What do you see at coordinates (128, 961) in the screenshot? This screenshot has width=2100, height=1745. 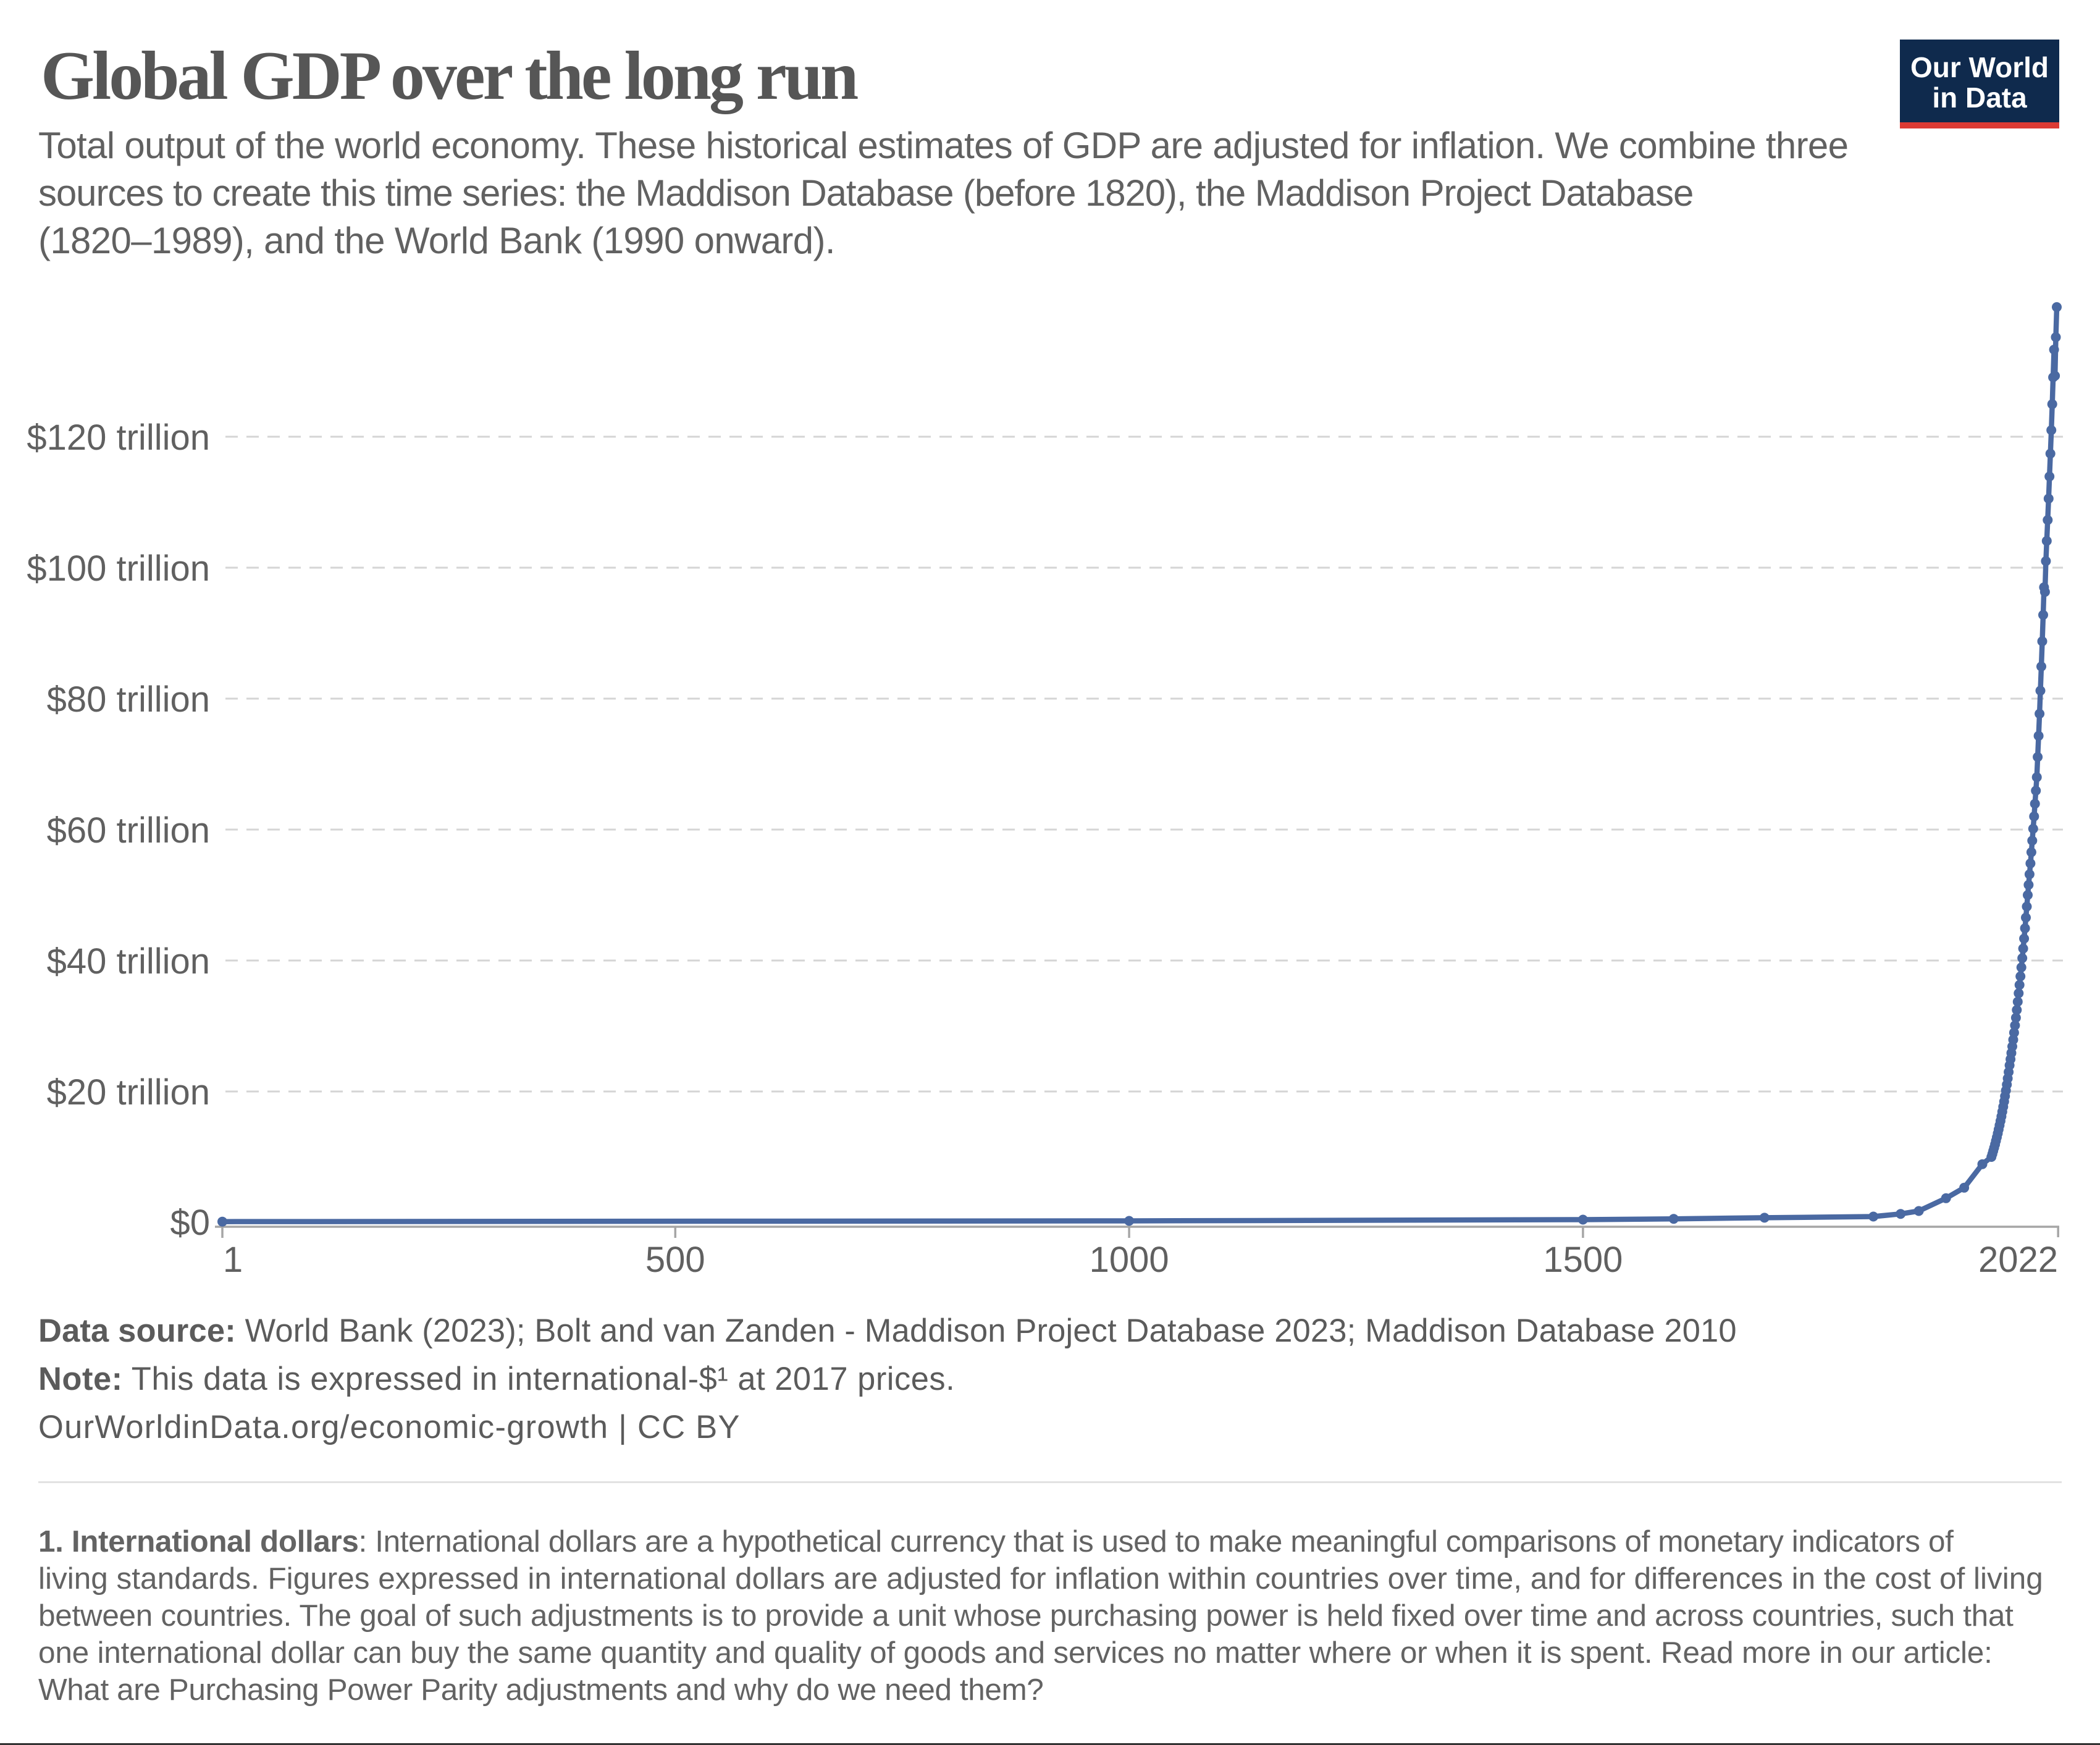 I see `svg-text: $40 trillion` at bounding box center [128, 961].